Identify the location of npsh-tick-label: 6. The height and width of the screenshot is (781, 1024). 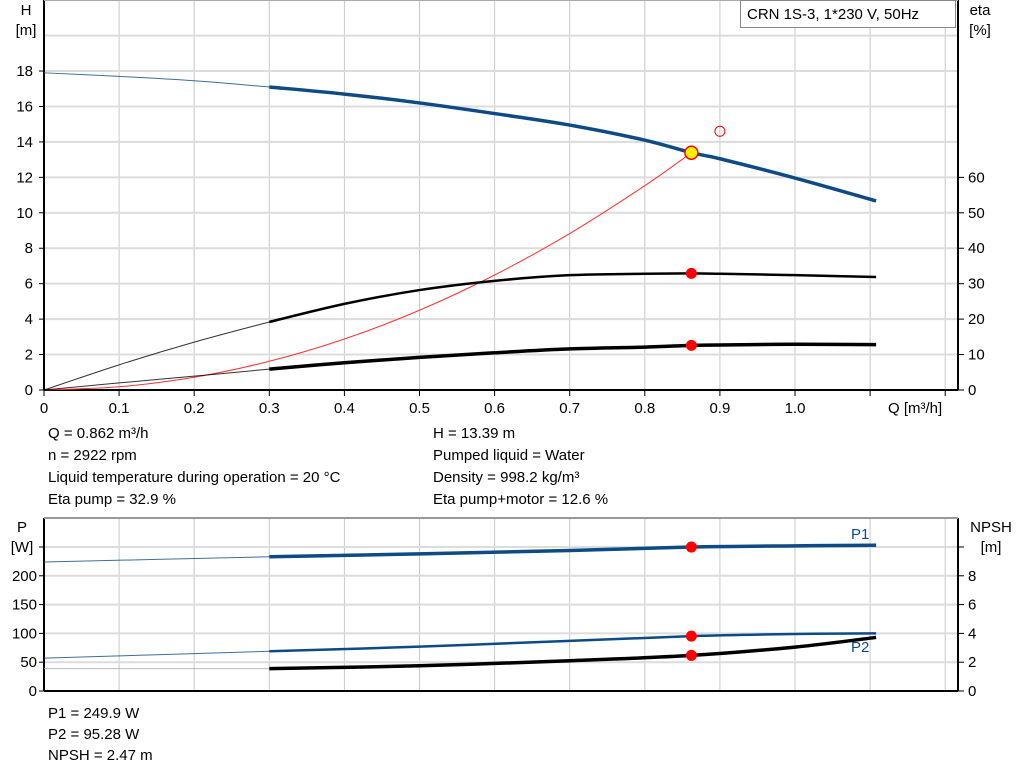
(972, 605).